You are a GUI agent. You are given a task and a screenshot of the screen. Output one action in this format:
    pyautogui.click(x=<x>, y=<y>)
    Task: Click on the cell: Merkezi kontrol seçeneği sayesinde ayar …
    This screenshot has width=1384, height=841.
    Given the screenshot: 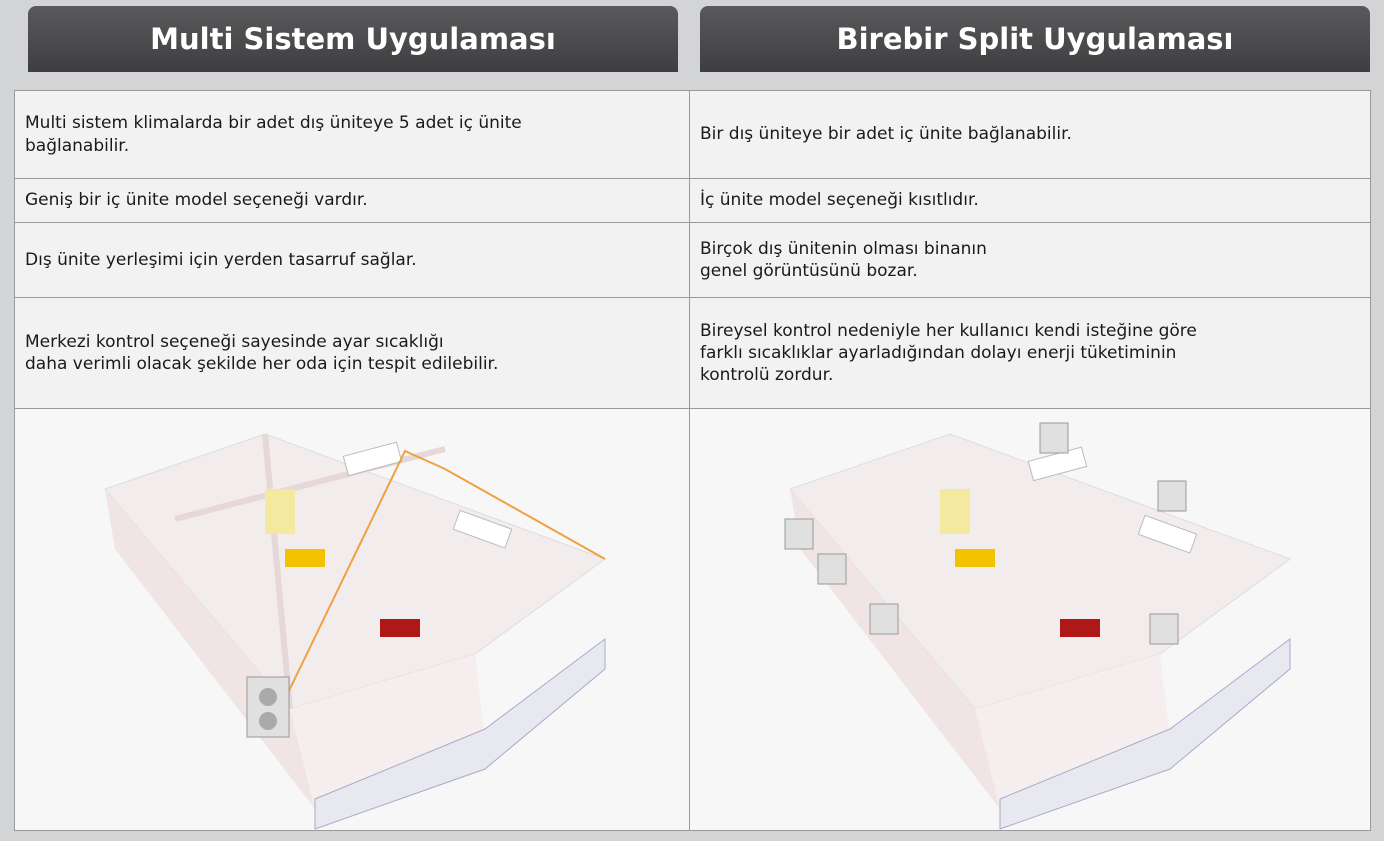 What is the action you would take?
    pyautogui.click(x=352, y=353)
    